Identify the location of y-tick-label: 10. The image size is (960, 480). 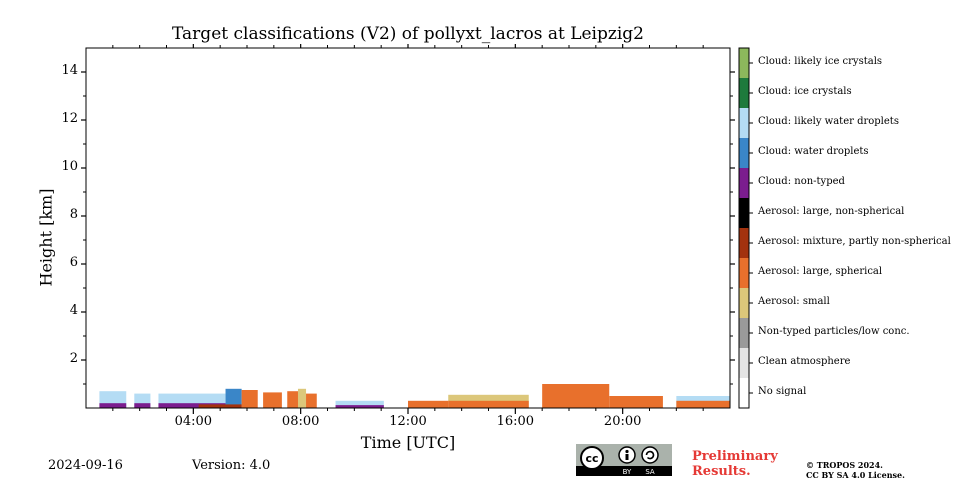
(69, 166).